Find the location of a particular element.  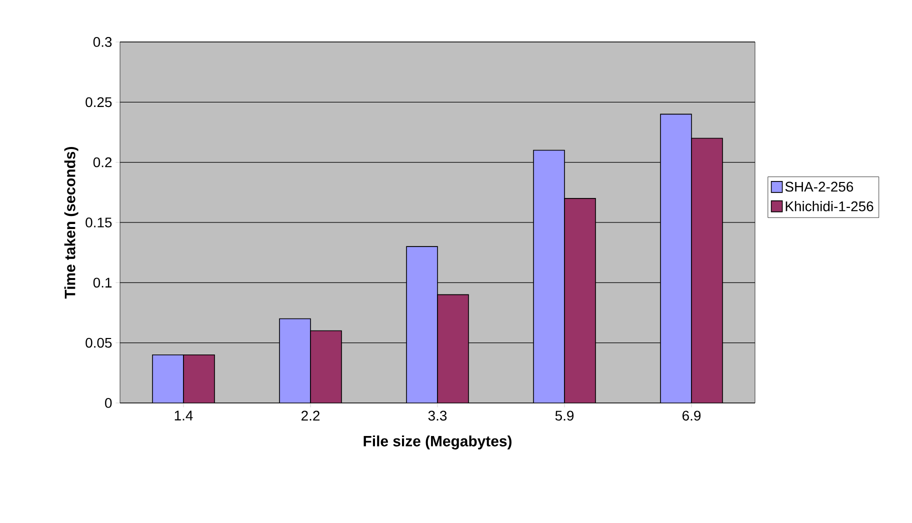

legend-label: Khichidi-1-256 is located at coordinates (830, 206).